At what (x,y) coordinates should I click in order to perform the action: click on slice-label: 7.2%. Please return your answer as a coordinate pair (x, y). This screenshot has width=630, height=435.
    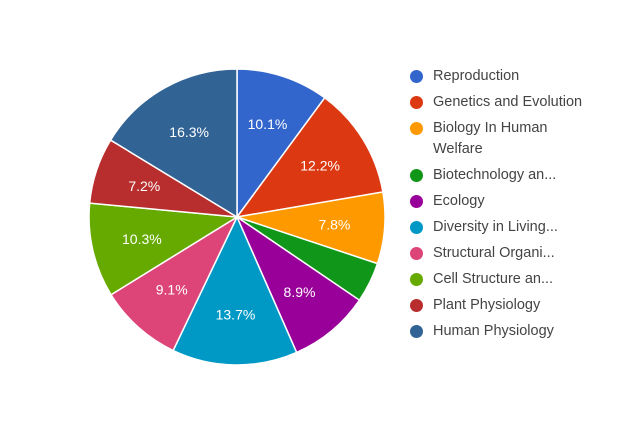
    Looking at the image, I should click on (144, 186).